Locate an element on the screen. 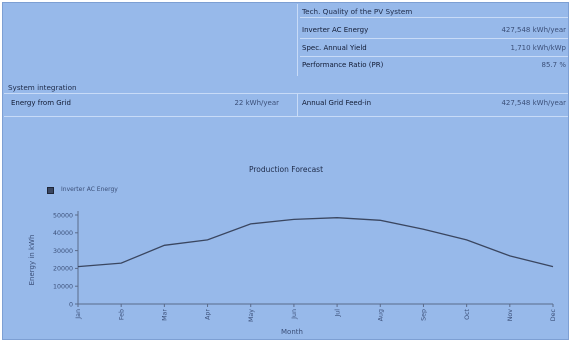 The height and width of the screenshot is (342, 572). x-axis-label: Month is located at coordinates (292, 332).